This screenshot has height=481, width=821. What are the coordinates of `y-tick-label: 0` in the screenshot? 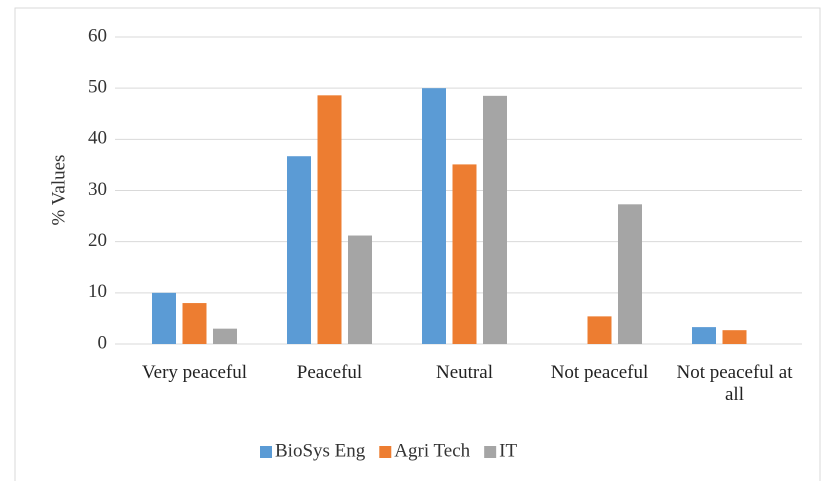 It's located at (103, 342).